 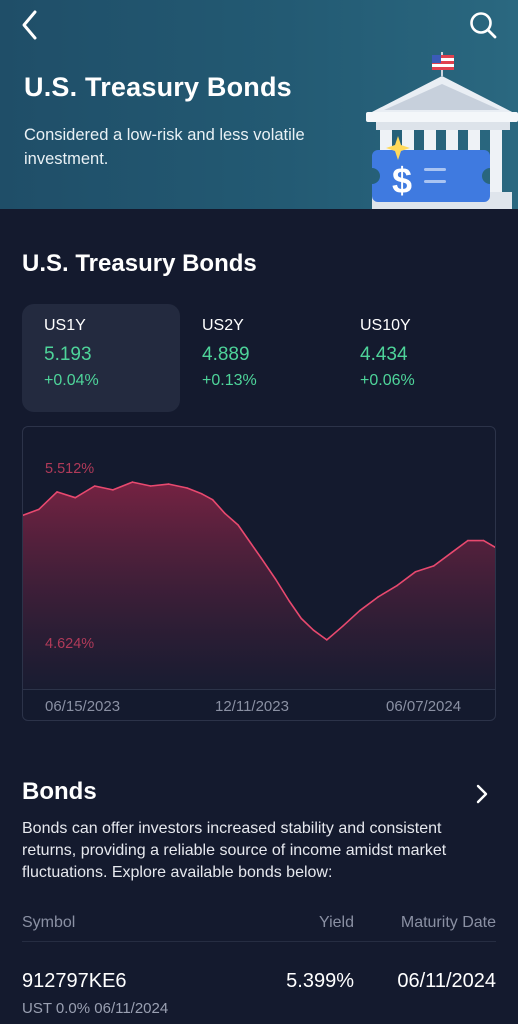 What do you see at coordinates (385, 325) in the screenshot?
I see `ticker-symbol: US10Y` at bounding box center [385, 325].